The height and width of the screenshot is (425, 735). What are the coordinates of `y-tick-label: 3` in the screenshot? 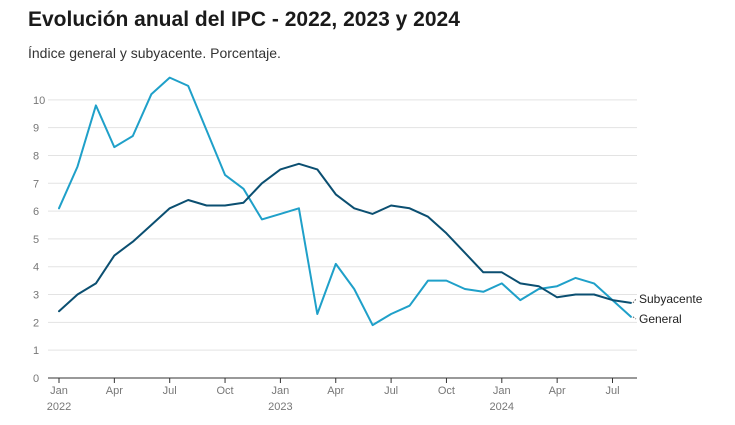 It's located at (36, 296).